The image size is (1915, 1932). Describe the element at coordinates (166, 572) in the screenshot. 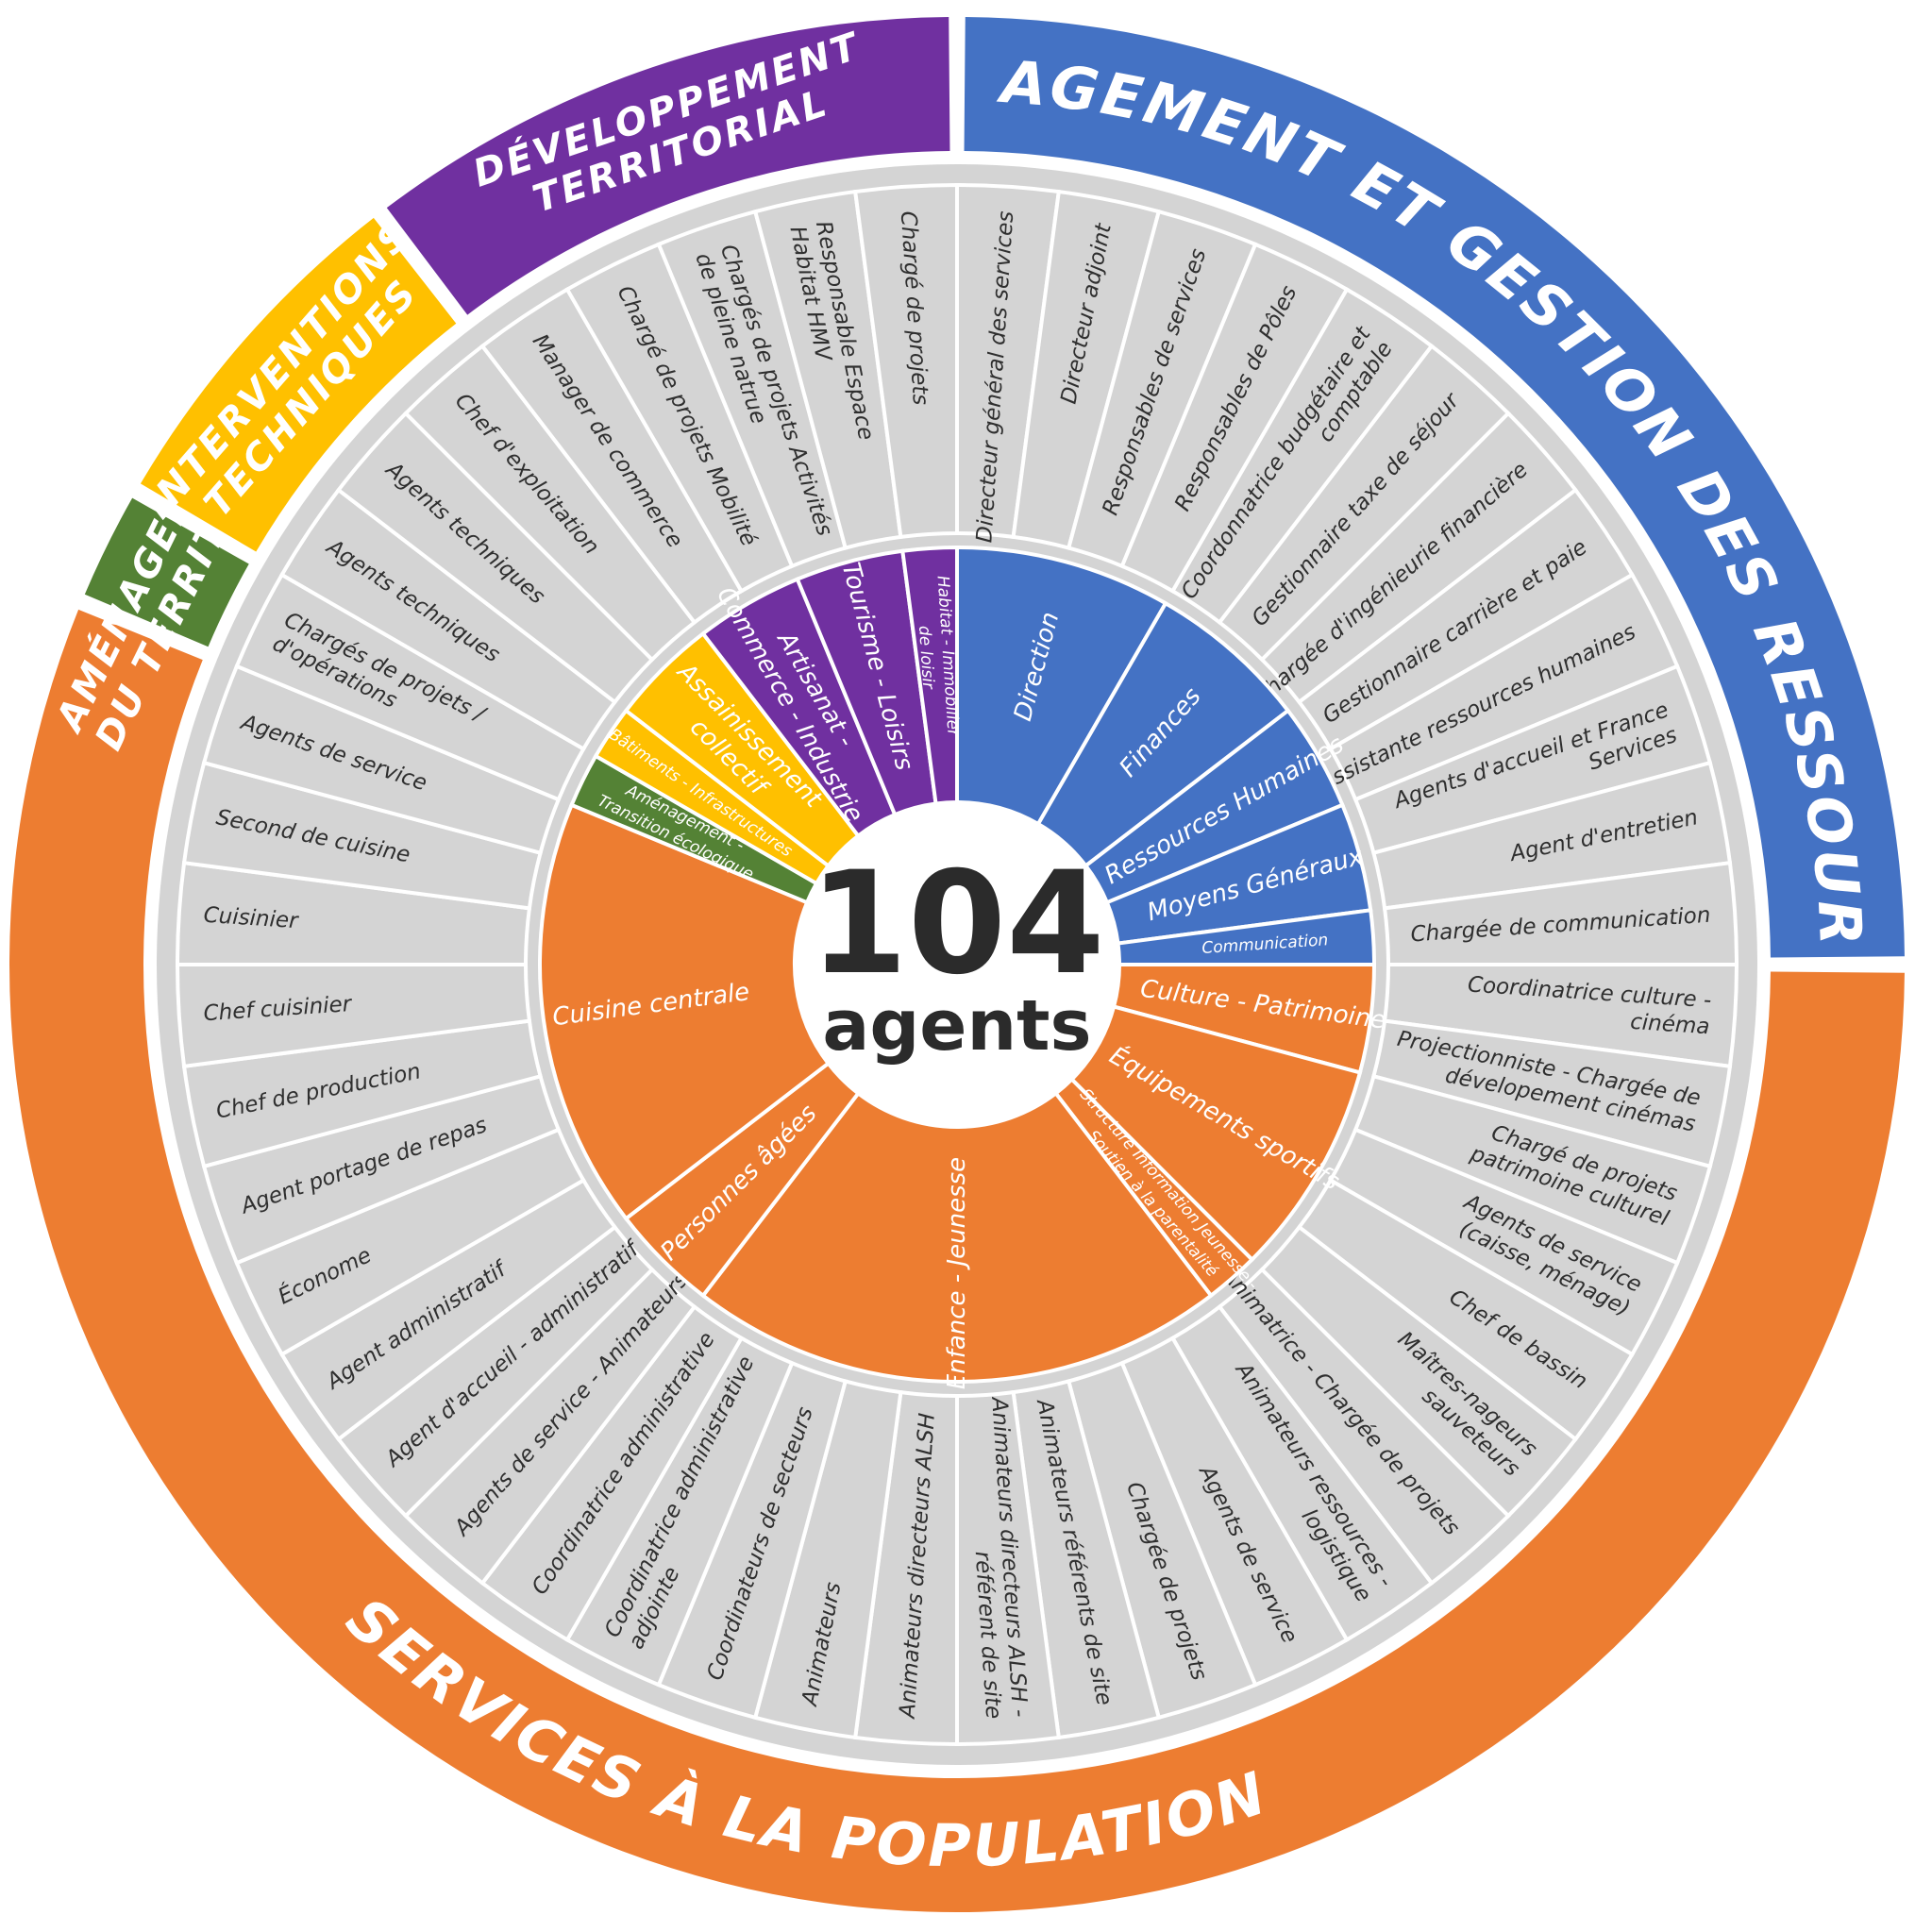

I see `pole-amenagement` at that location.